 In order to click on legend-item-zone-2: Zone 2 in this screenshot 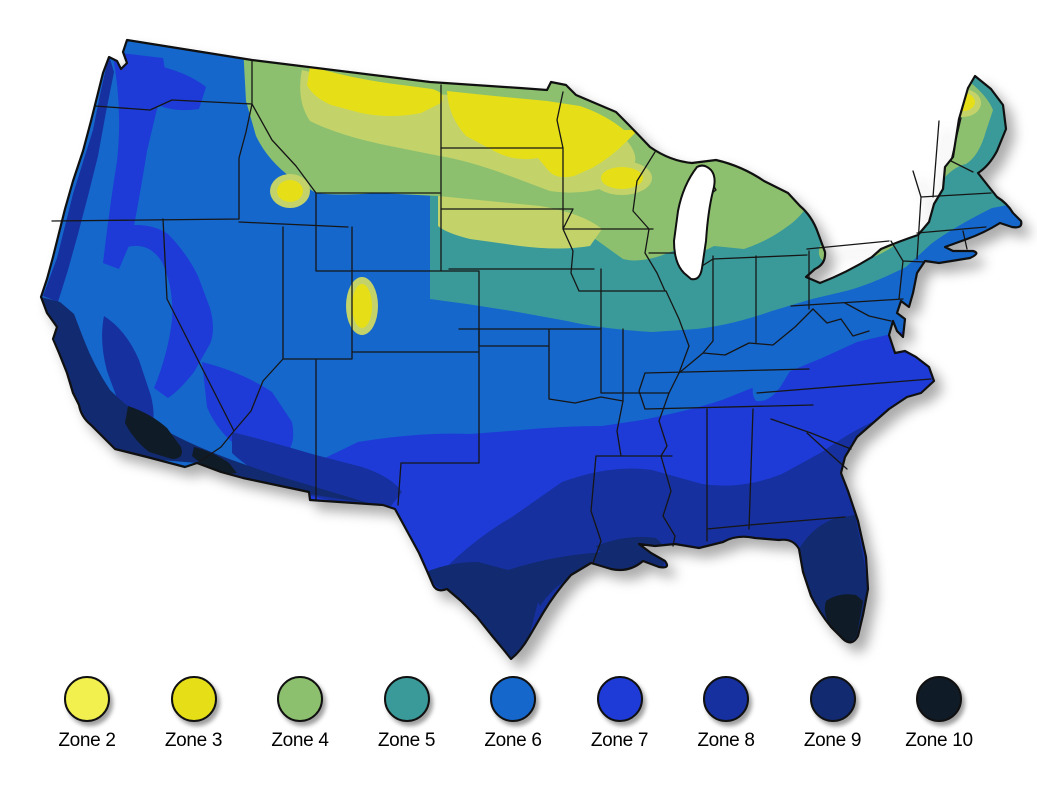, I will do `click(87, 714)`.